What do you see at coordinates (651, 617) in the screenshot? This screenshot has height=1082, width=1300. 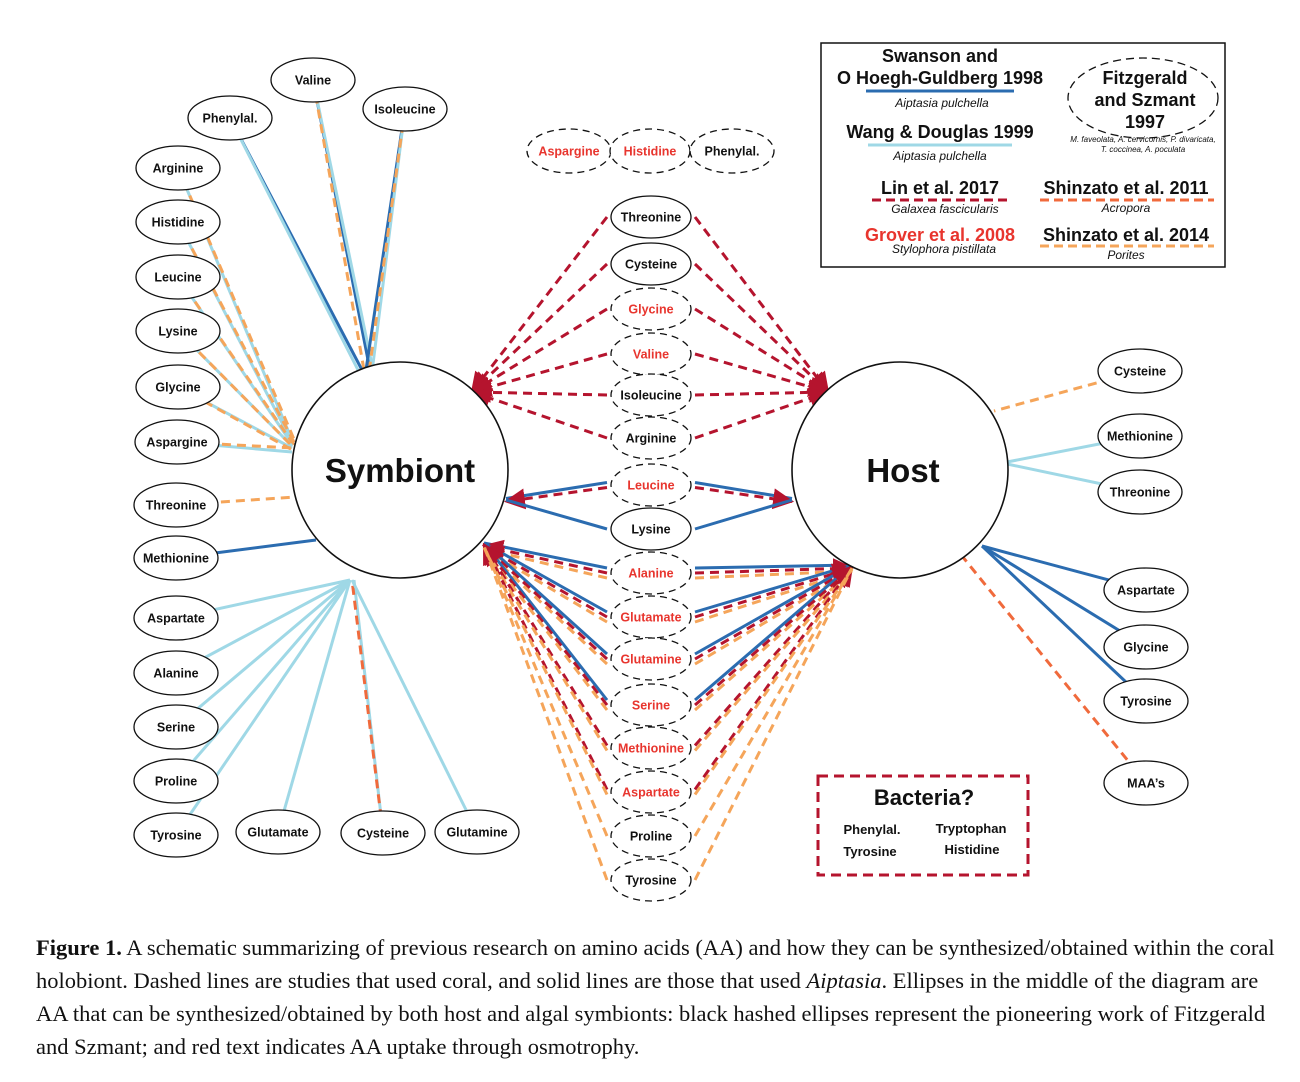 I see `shared-aa-node: Glutamate` at bounding box center [651, 617].